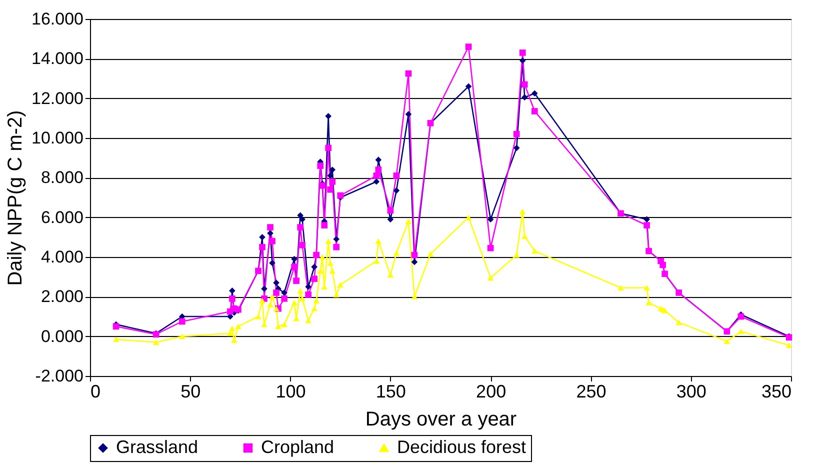 This screenshot has height=473, width=820. I want to click on y-tick-label: 12.000, so click(58, 98).